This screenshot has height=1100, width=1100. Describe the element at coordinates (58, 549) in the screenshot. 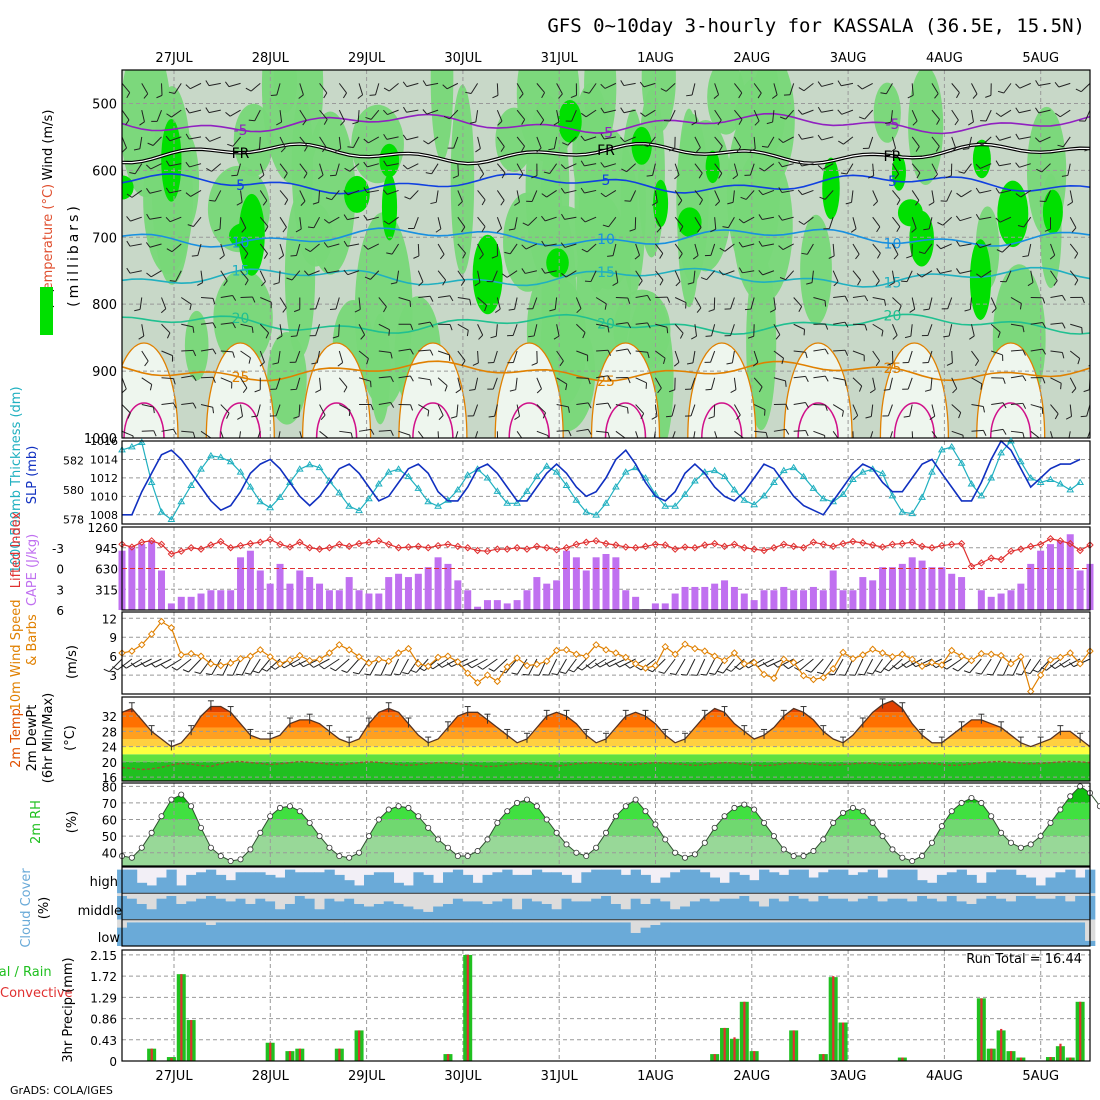

I see `li-tick-label: -3` at that location.